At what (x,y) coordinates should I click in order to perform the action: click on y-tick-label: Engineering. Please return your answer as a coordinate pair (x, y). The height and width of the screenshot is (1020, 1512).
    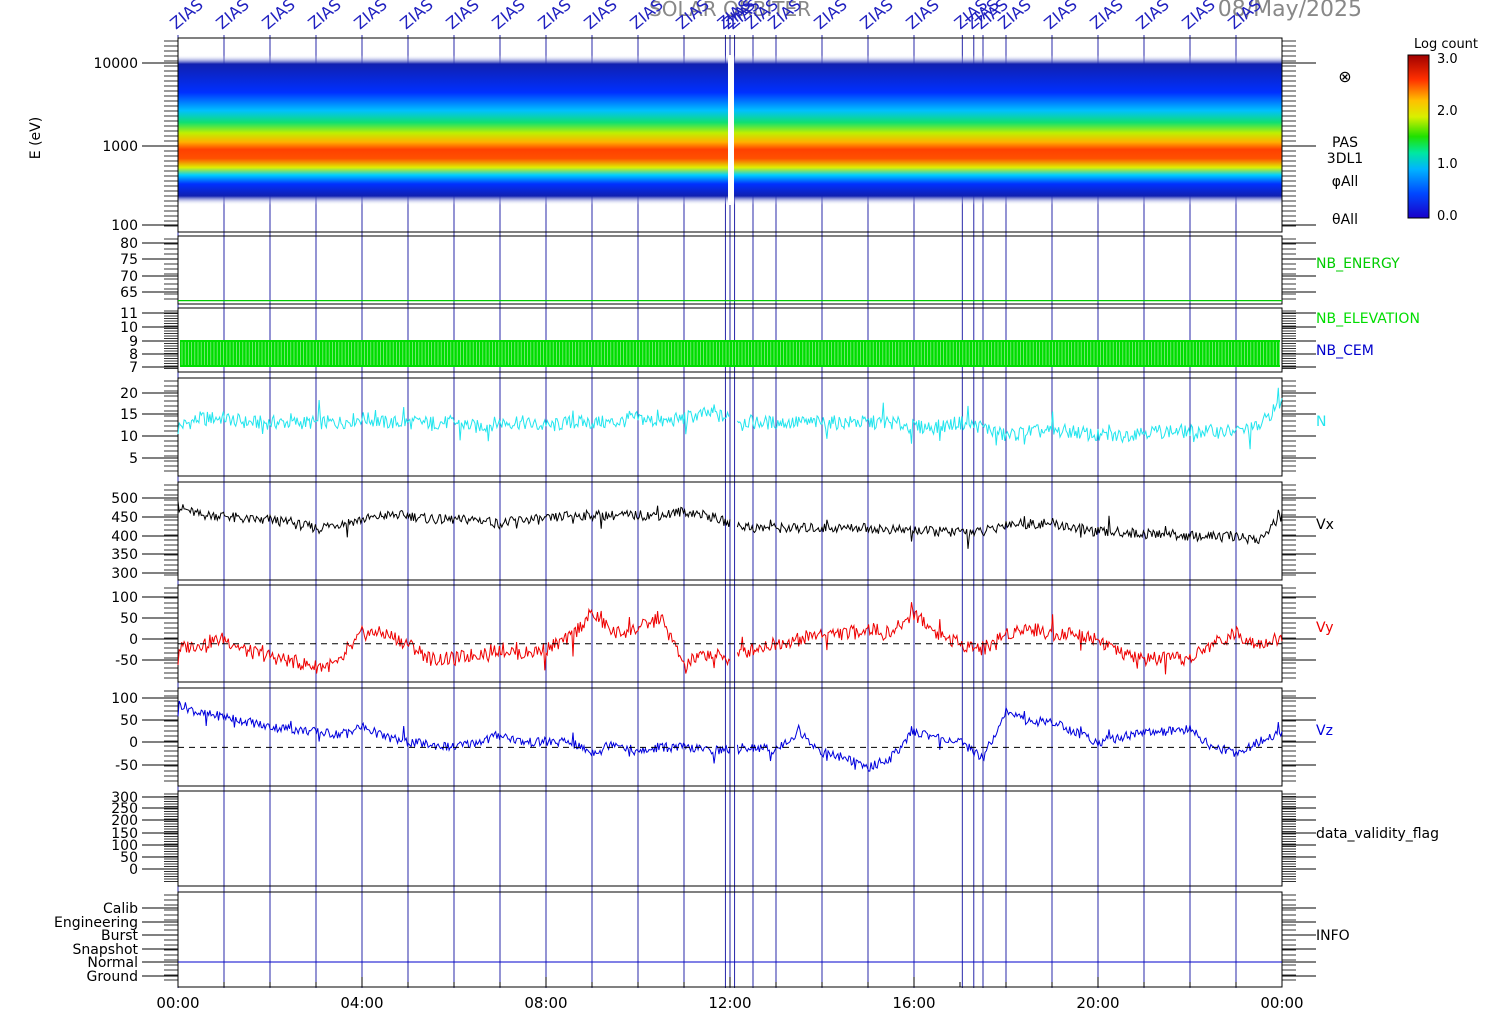
    Looking at the image, I should click on (96, 923).